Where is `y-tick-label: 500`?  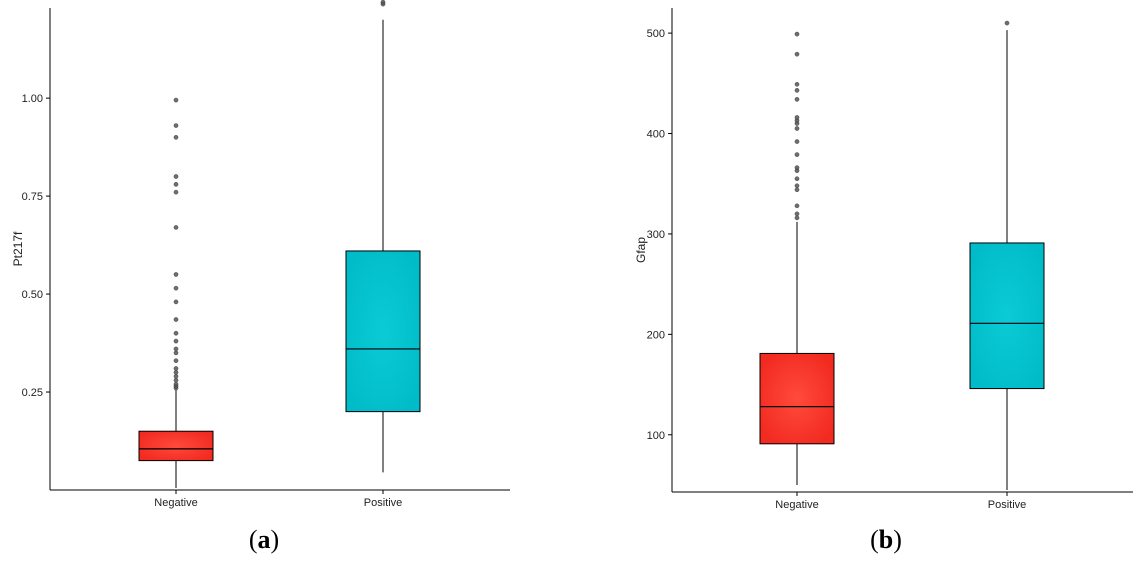
y-tick-label: 500 is located at coordinates (656, 34).